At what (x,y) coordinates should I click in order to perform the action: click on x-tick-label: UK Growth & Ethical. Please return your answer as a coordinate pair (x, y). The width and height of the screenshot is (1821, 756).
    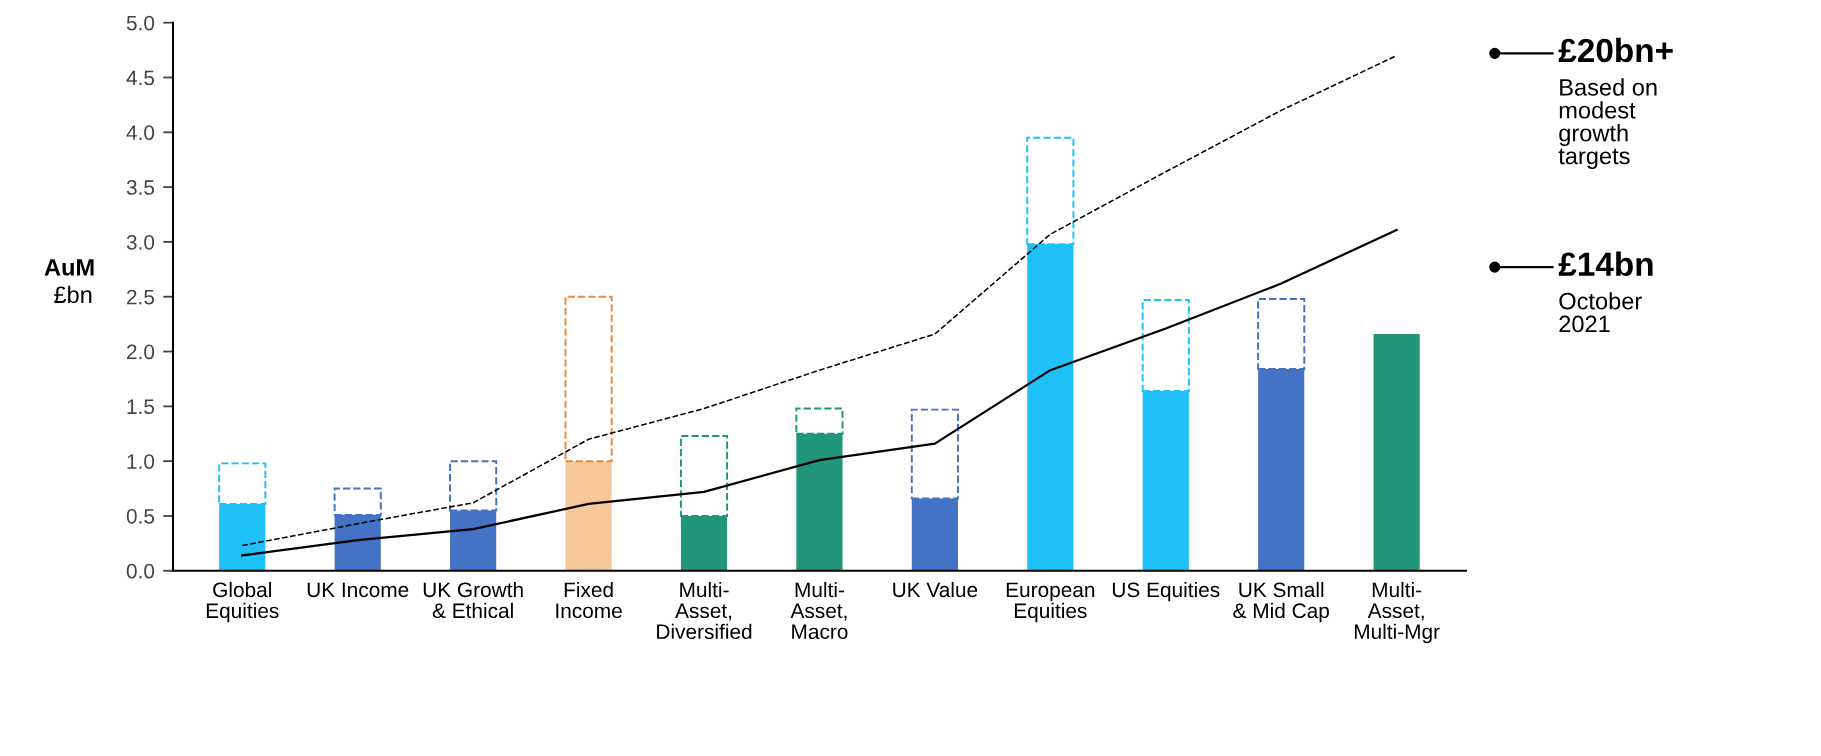
    Looking at the image, I should click on (473, 600).